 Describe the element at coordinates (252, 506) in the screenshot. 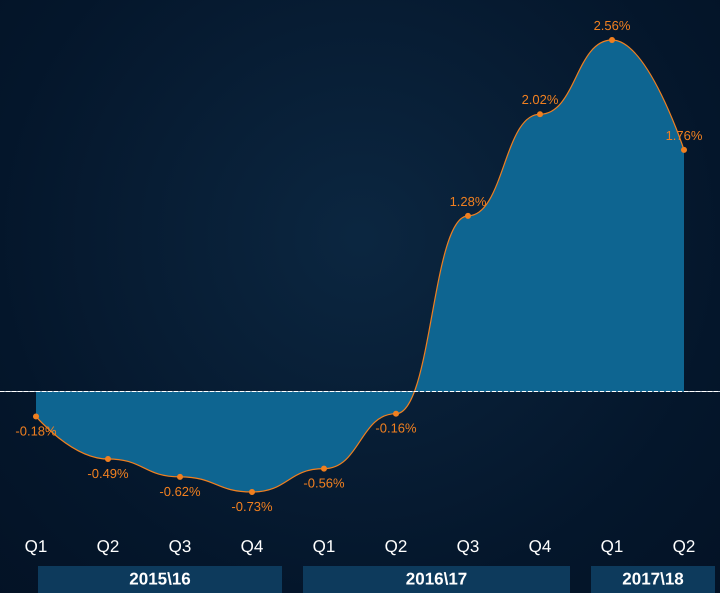

I see `data-label: -0.73%` at that location.